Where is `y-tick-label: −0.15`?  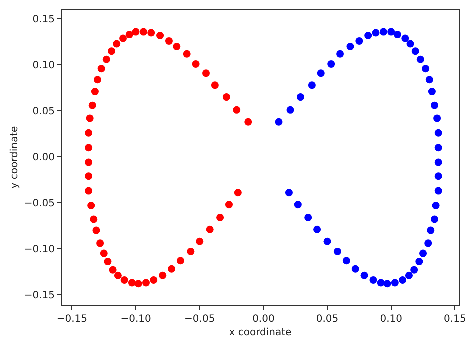 y-tick-label: −0.15 is located at coordinates (39, 296).